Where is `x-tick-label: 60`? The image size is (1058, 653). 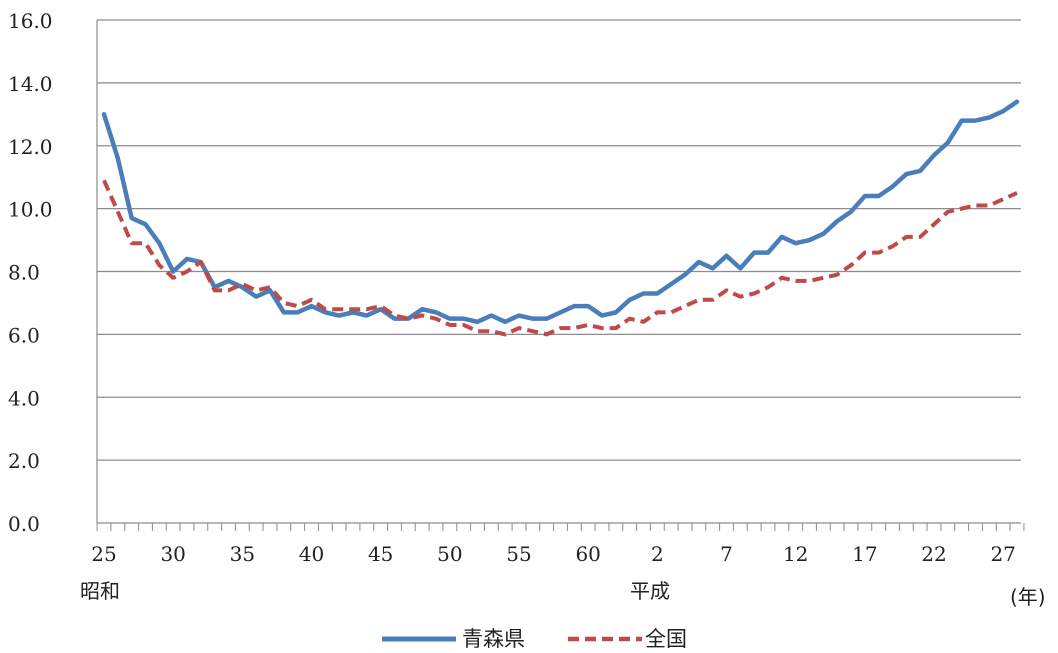
x-tick-label: 60 is located at coordinates (587, 554).